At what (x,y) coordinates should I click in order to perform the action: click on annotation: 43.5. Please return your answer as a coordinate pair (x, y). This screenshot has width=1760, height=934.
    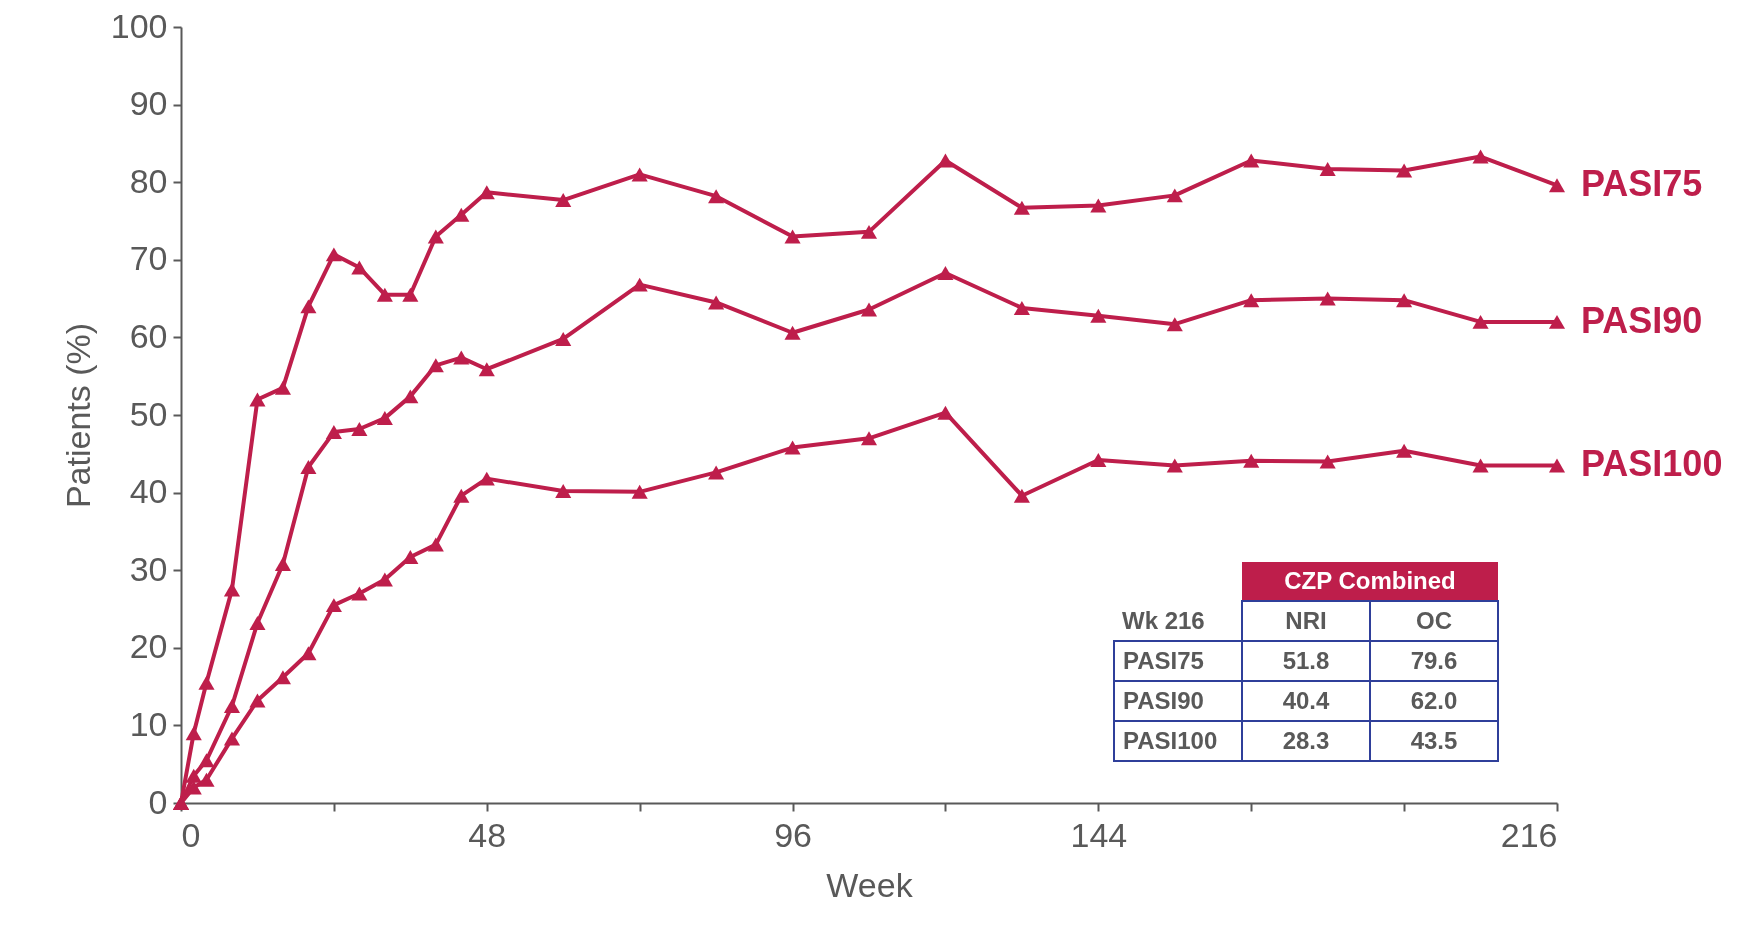
    Looking at the image, I should click on (1434, 741).